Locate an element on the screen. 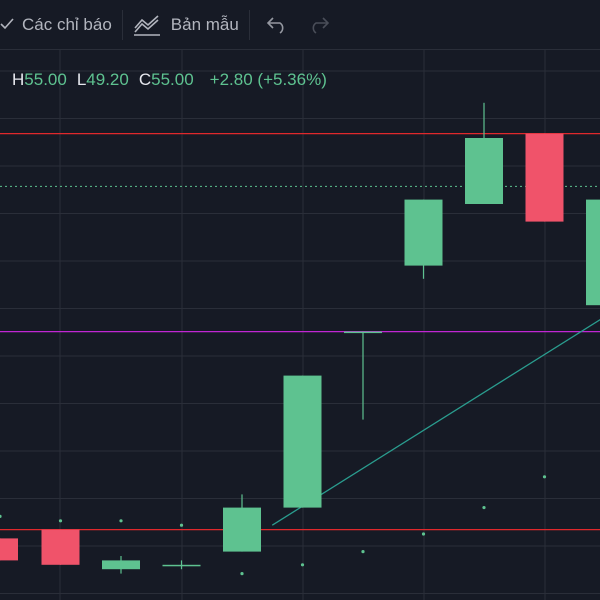 The height and width of the screenshot is (600, 600). templates-icon is located at coordinates (147, 25).